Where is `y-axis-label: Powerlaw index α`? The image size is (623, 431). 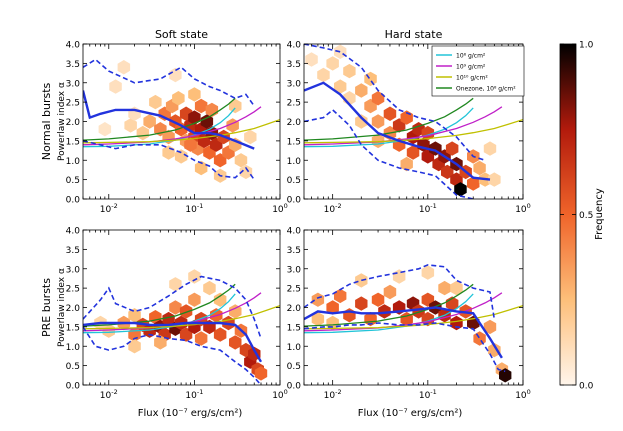
y-axis-label: Powerlaw index α is located at coordinates (62, 307).